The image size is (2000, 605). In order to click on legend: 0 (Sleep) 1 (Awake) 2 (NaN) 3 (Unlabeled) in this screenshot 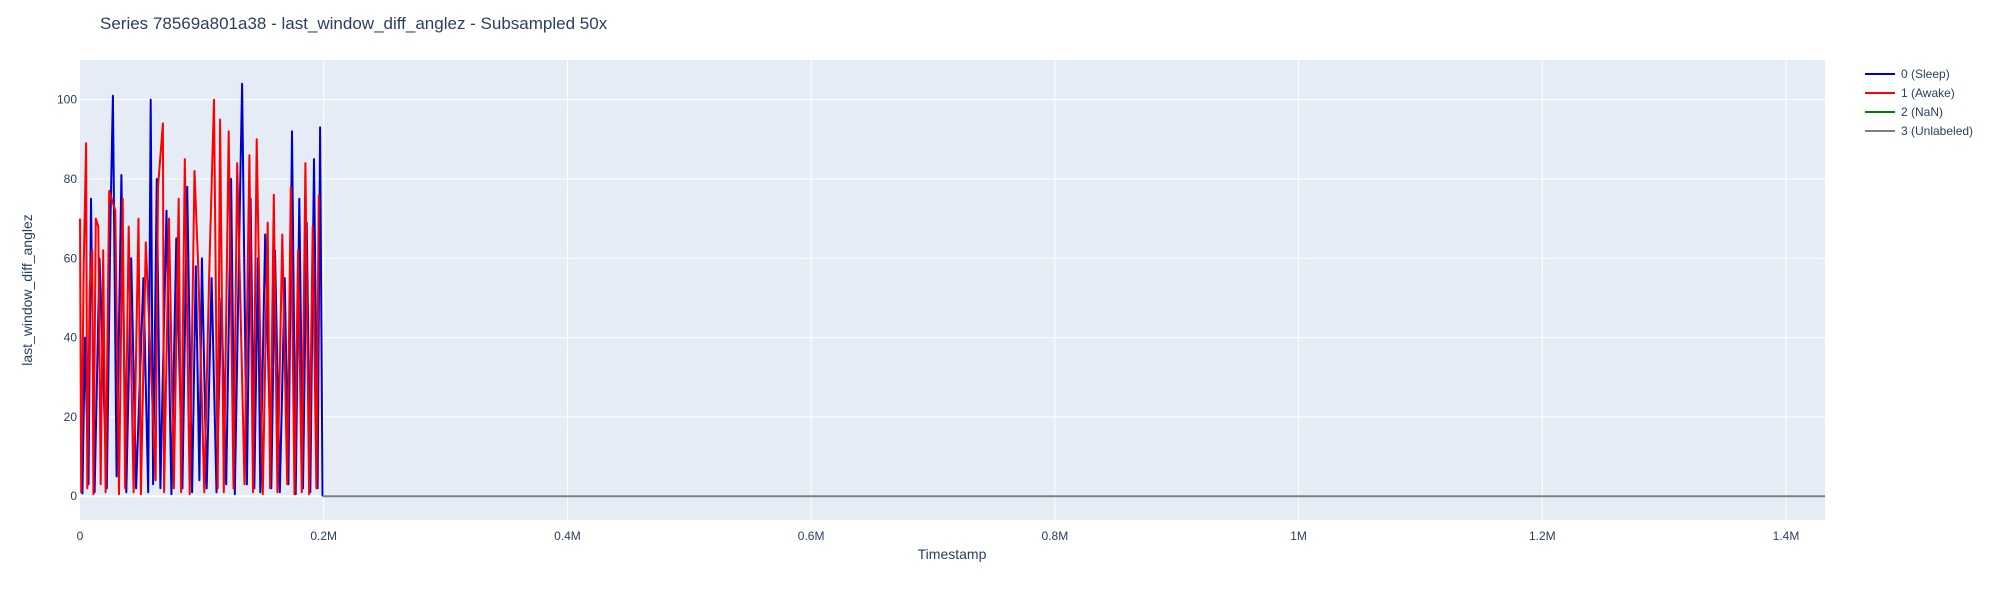, I will do `click(1919, 102)`.